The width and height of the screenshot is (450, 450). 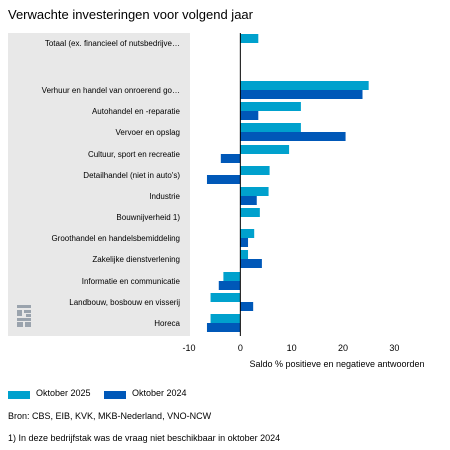 I want to click on category-label: Zakelijke dienstverlening, so click(x=136, y=259).